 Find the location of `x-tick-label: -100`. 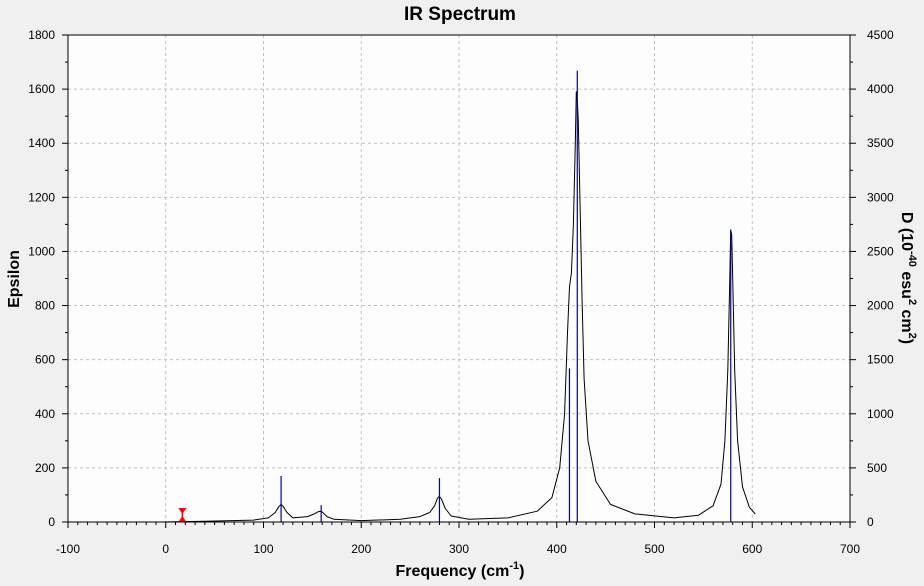

x-tick-label: -100 is located at coordinates (68, 549).